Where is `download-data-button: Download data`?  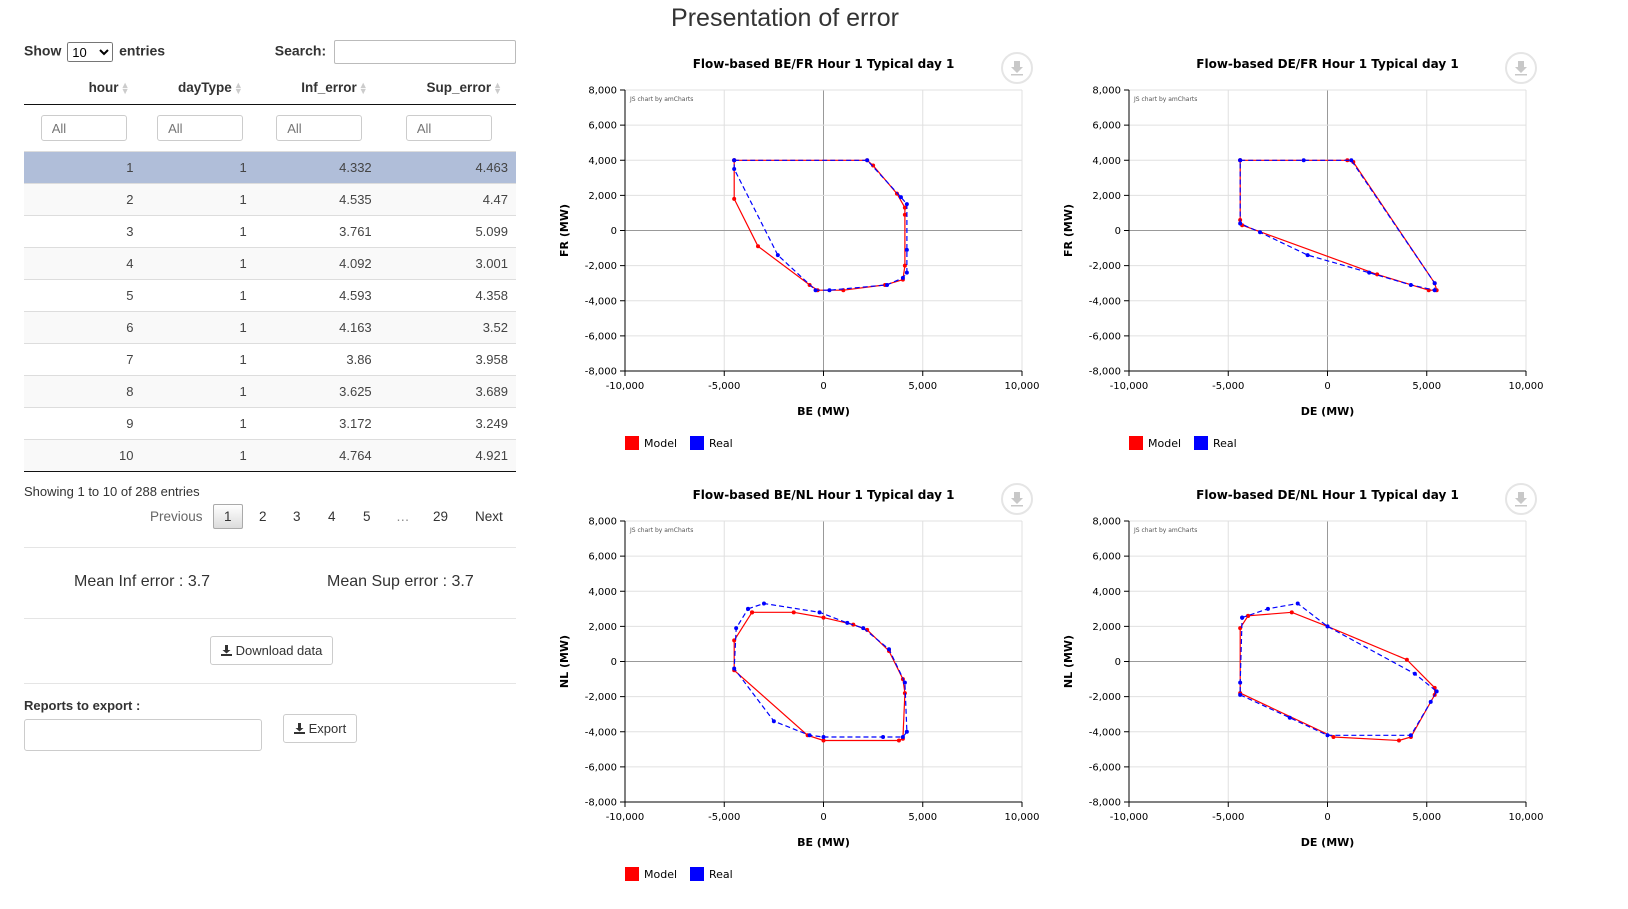 download-data-button: Download data is located at coordinates (272, 650).